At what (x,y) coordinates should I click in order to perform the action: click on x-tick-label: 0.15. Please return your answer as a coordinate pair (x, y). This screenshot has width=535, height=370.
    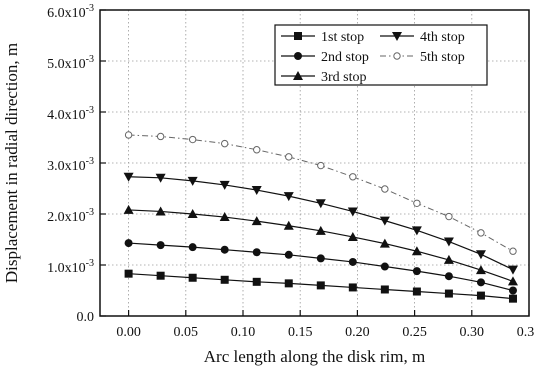
    Looking at the image, I should click on (300, 332).